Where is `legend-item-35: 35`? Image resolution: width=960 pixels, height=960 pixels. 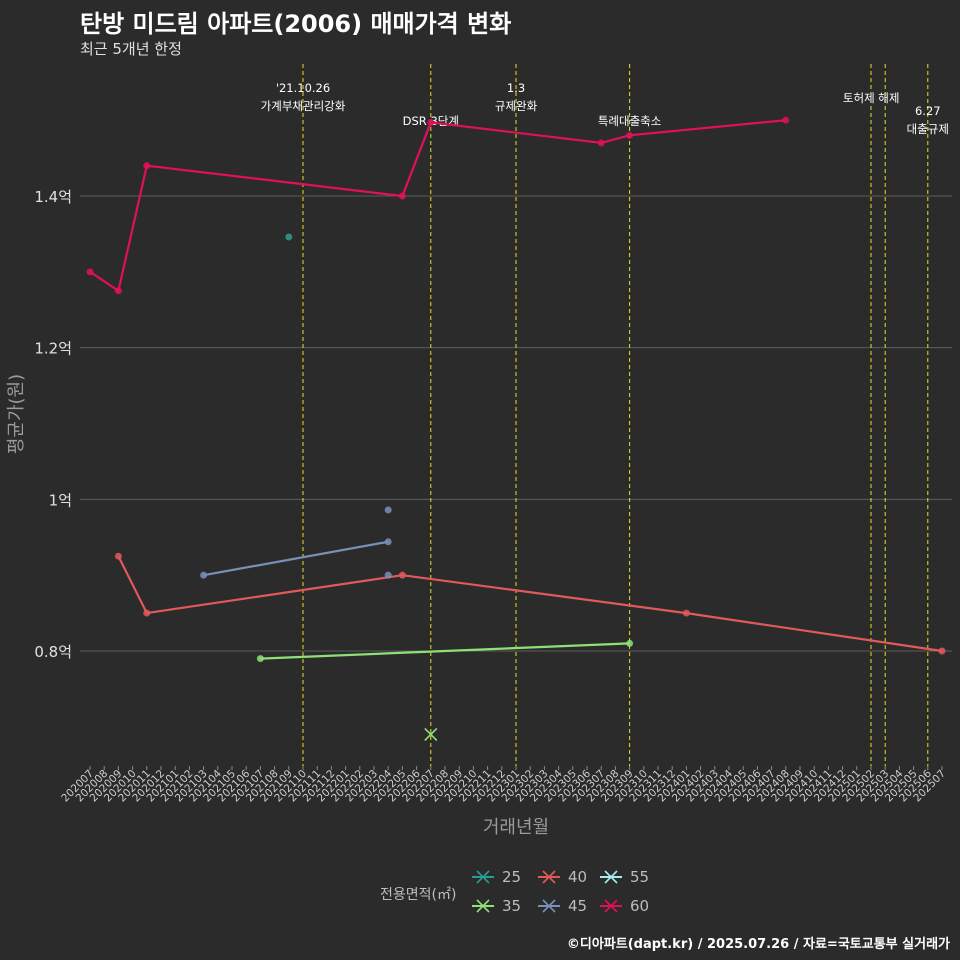 legend-item-35: 35 is located at coordinates (495, 906).